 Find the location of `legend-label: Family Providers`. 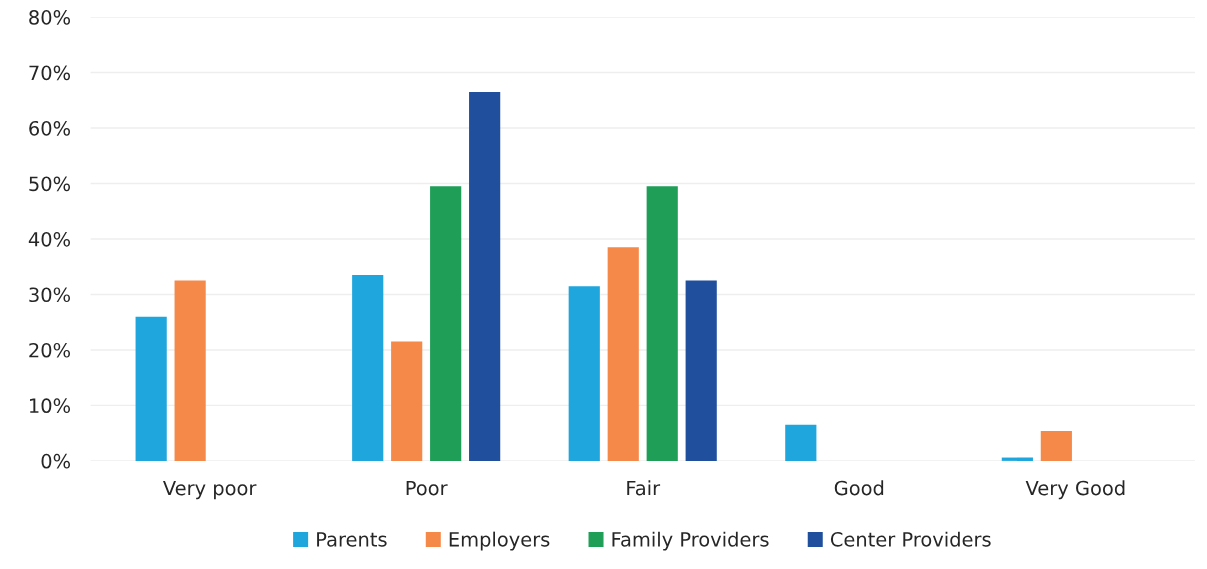

legend-label: Family Providers is located at coordinates (690, 541).